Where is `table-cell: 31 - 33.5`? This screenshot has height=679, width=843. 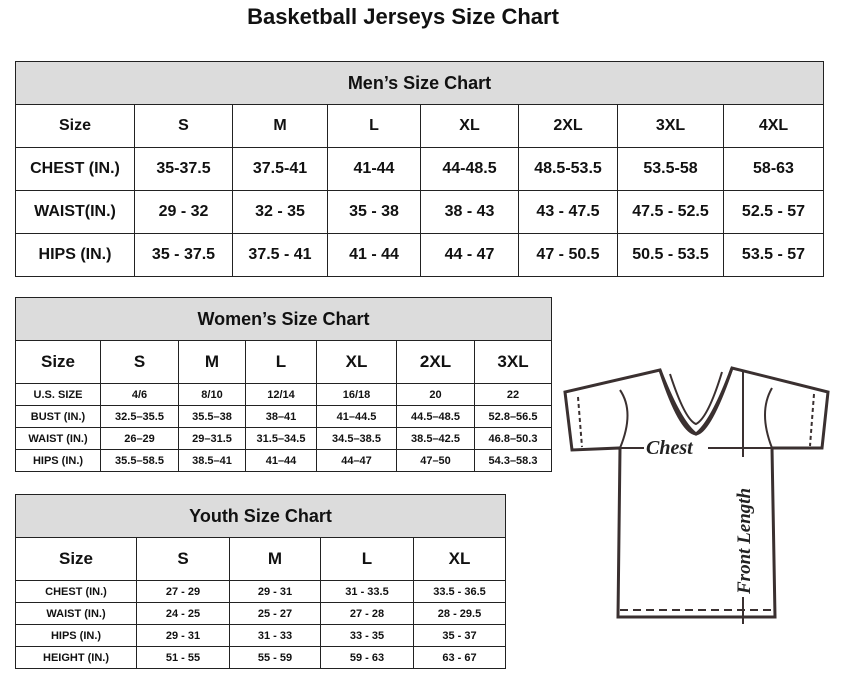
table-cell: 31 - 33.5 is located at coordinates (367, 591).